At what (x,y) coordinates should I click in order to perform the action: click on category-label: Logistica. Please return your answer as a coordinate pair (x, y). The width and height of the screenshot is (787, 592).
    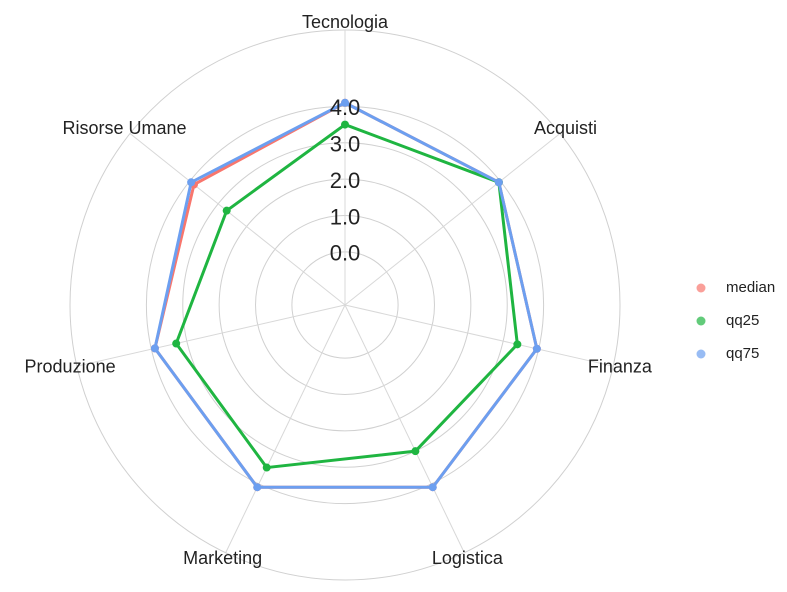
    Looking at the image, I should click on (468, 558).